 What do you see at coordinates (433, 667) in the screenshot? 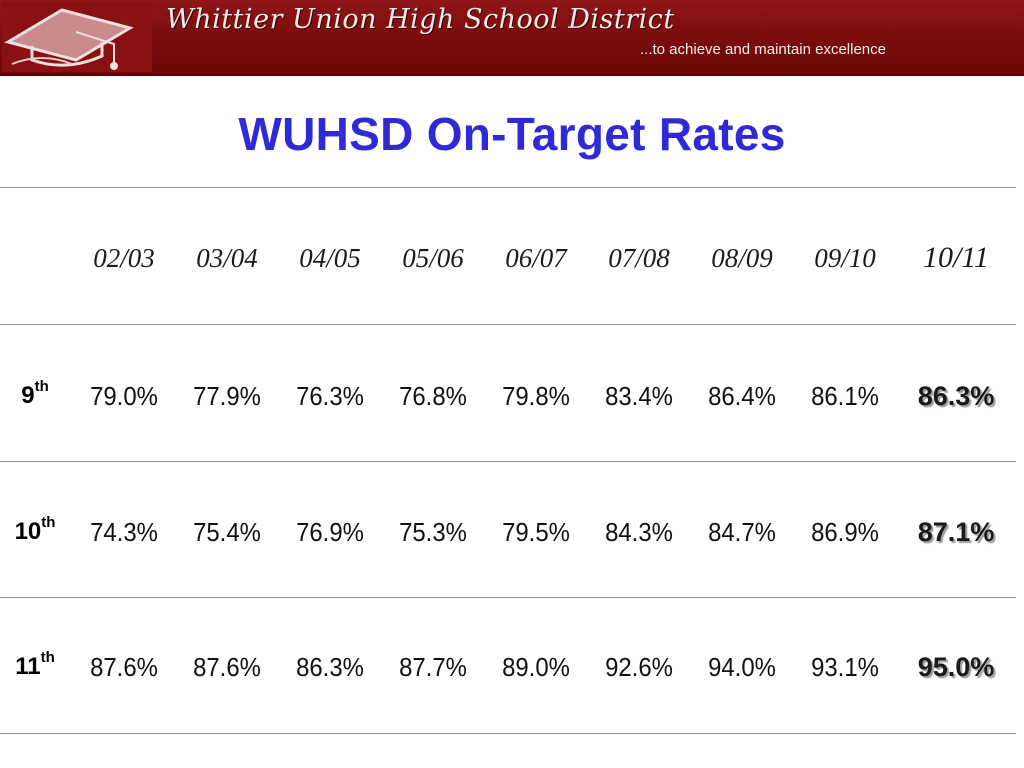
I see `rate-cell: 87.7%` at bounding box center [433, 667].